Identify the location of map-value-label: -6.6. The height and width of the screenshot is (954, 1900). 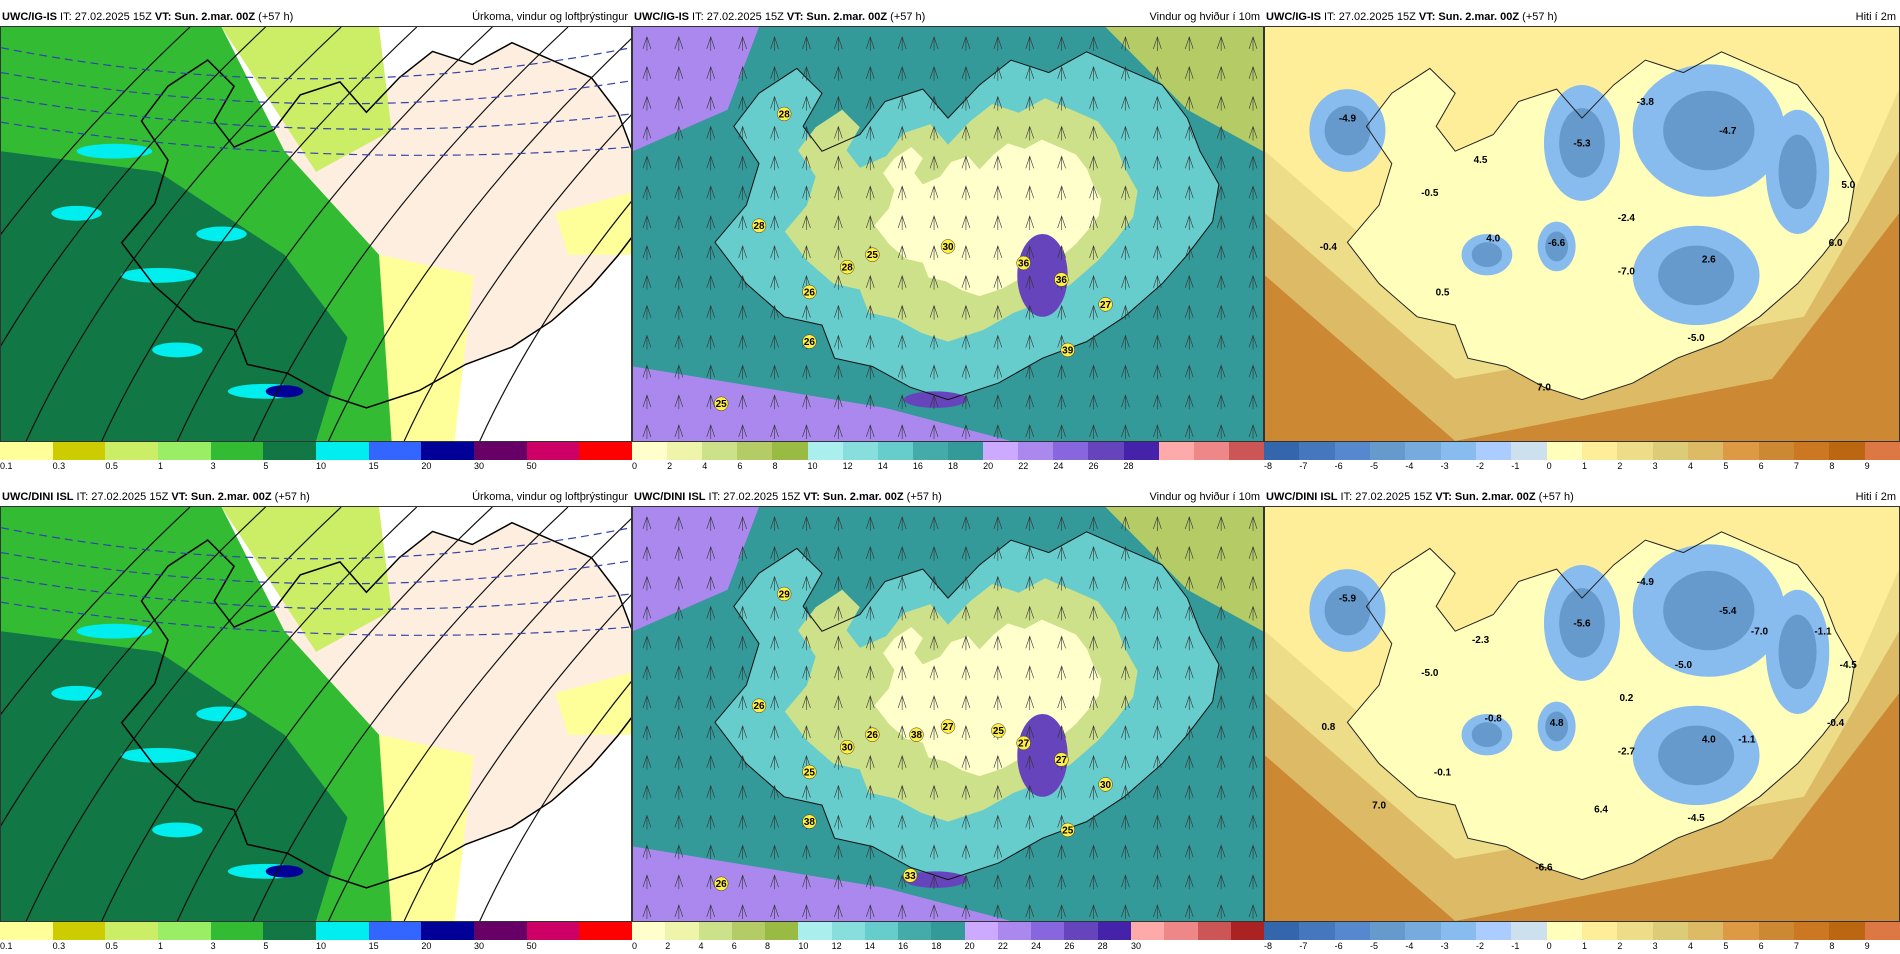
(1544, 868).